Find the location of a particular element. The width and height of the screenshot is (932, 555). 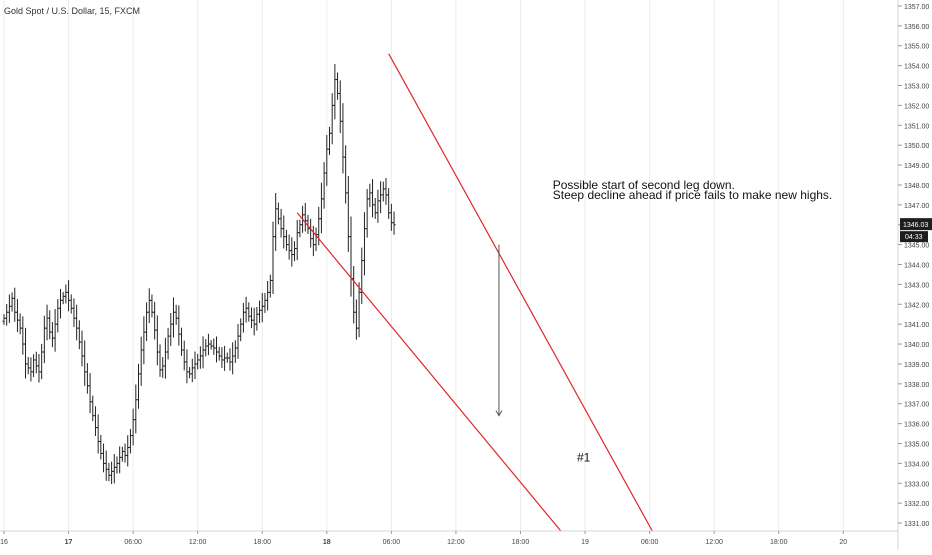

chart-label-annotation: #1 is located at coordinates (584, 457).